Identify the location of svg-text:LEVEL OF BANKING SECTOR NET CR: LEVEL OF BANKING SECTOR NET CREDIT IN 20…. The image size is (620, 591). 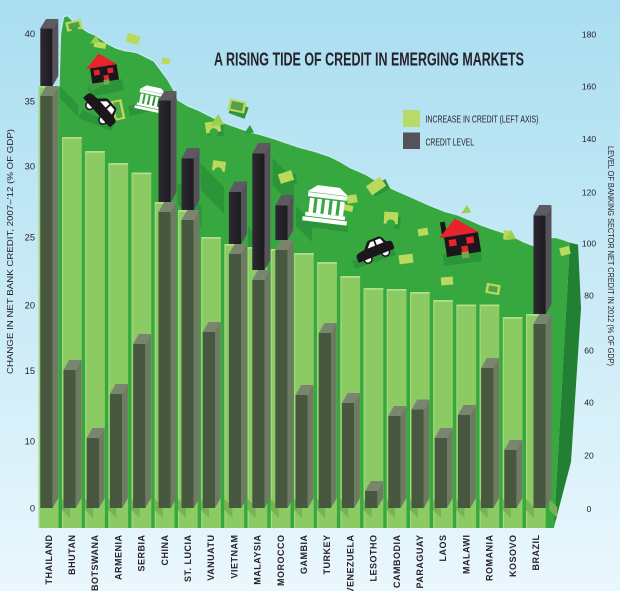
(610, 256).